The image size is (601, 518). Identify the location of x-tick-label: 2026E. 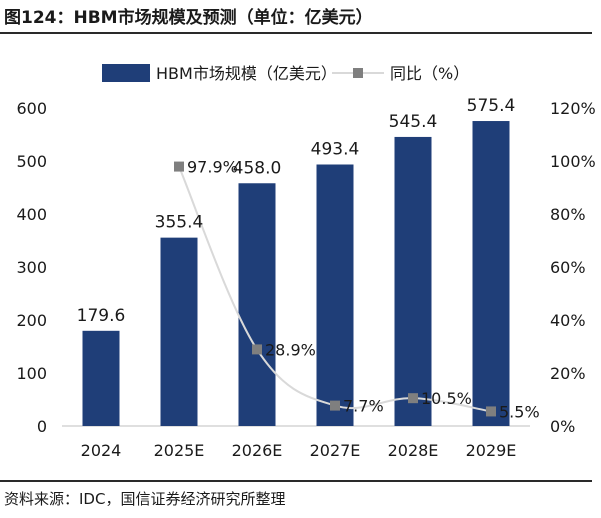
(257, 450).